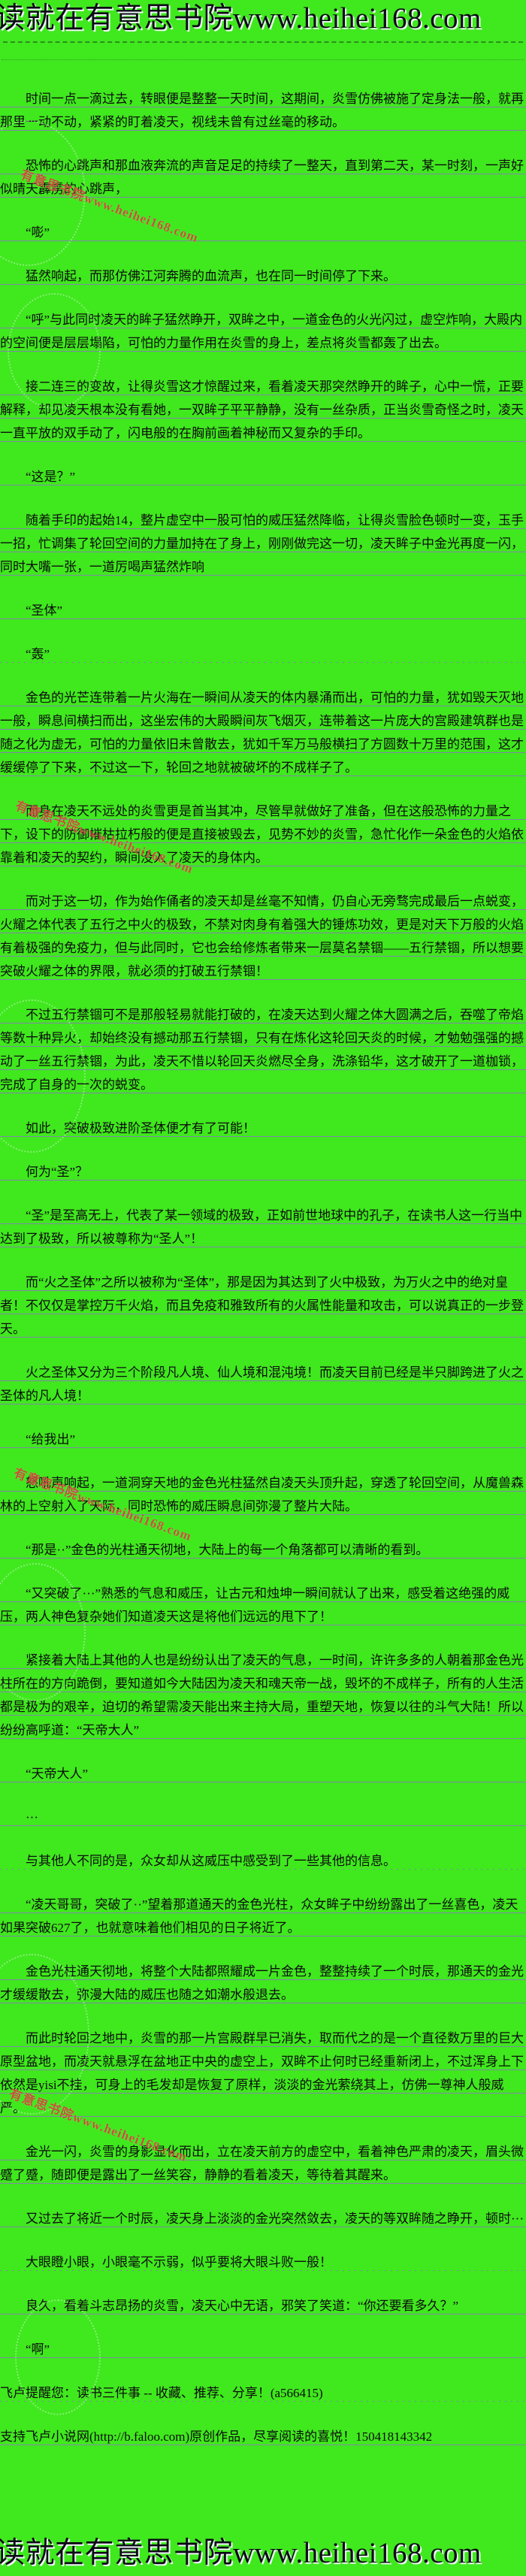 This screenshot has height=2576, width=526. Describe the element at coordinates (263, 1817) in the screenshot. I see `paragraph: ···` at that location.